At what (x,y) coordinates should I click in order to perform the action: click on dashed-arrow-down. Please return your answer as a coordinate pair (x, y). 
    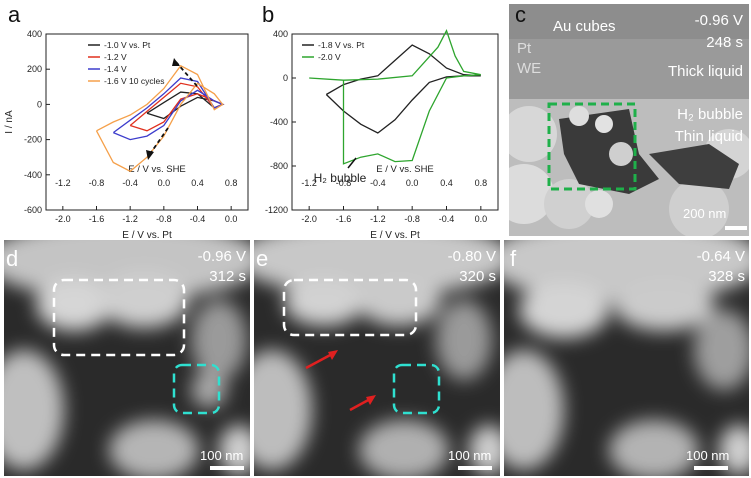
    Looking at the image, I should click on (159, 141).